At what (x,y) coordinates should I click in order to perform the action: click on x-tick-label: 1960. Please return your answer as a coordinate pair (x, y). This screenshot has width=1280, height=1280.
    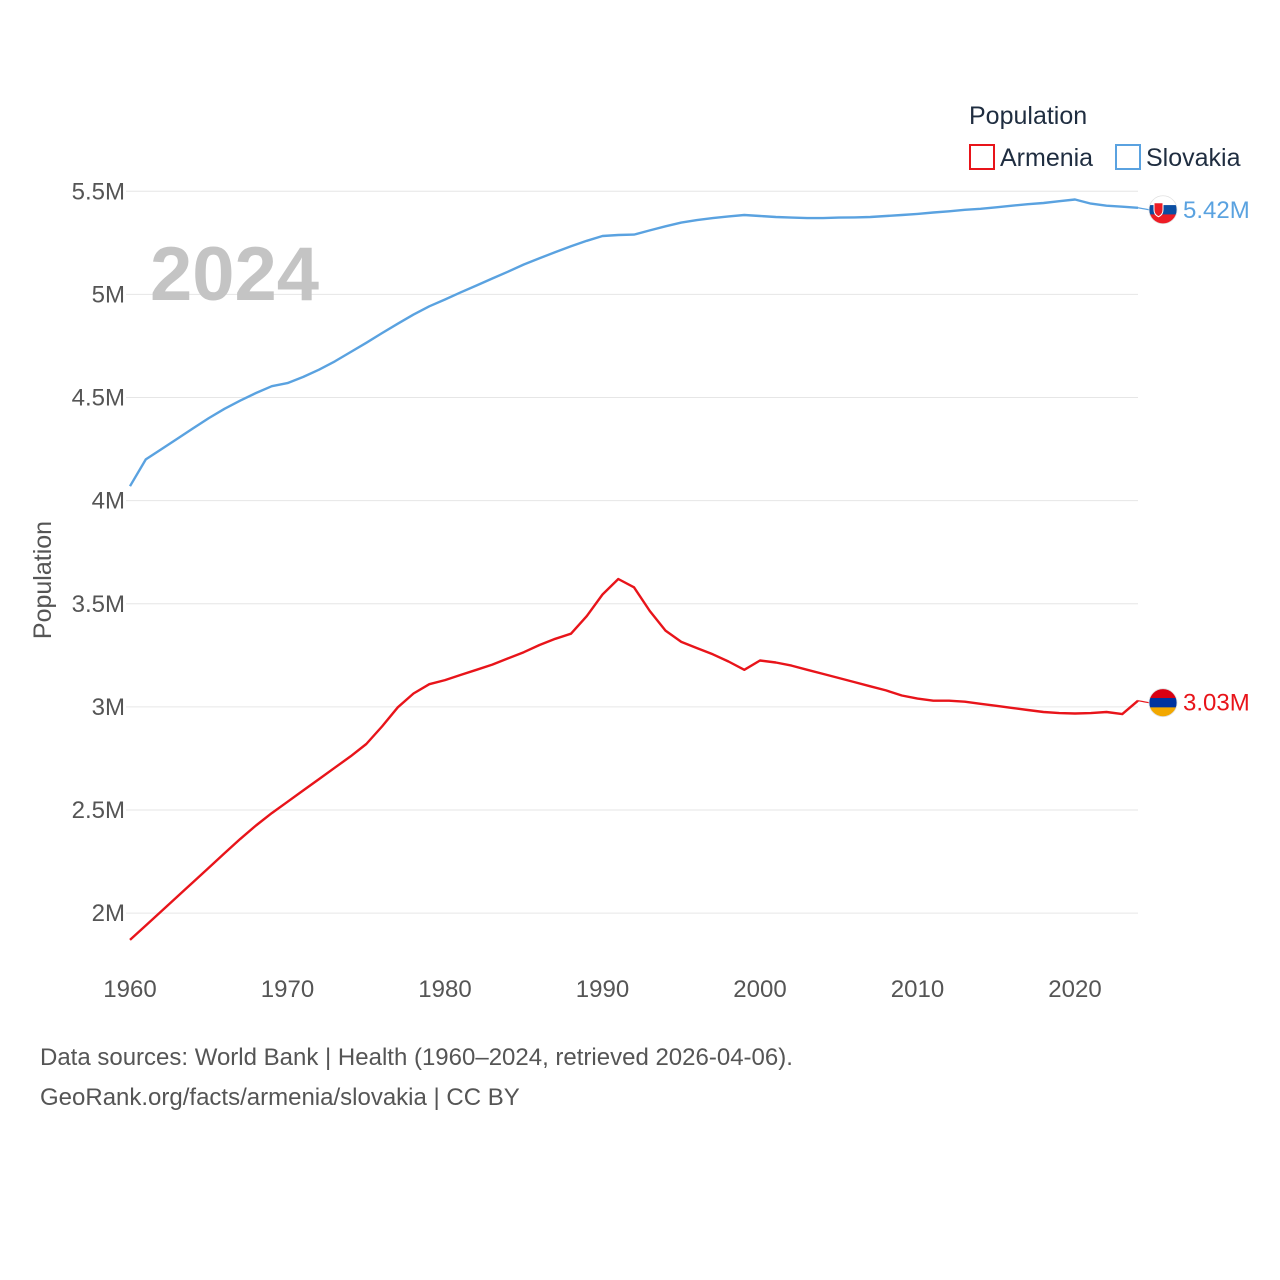
    Looking at the image, I should click on (129, 989).